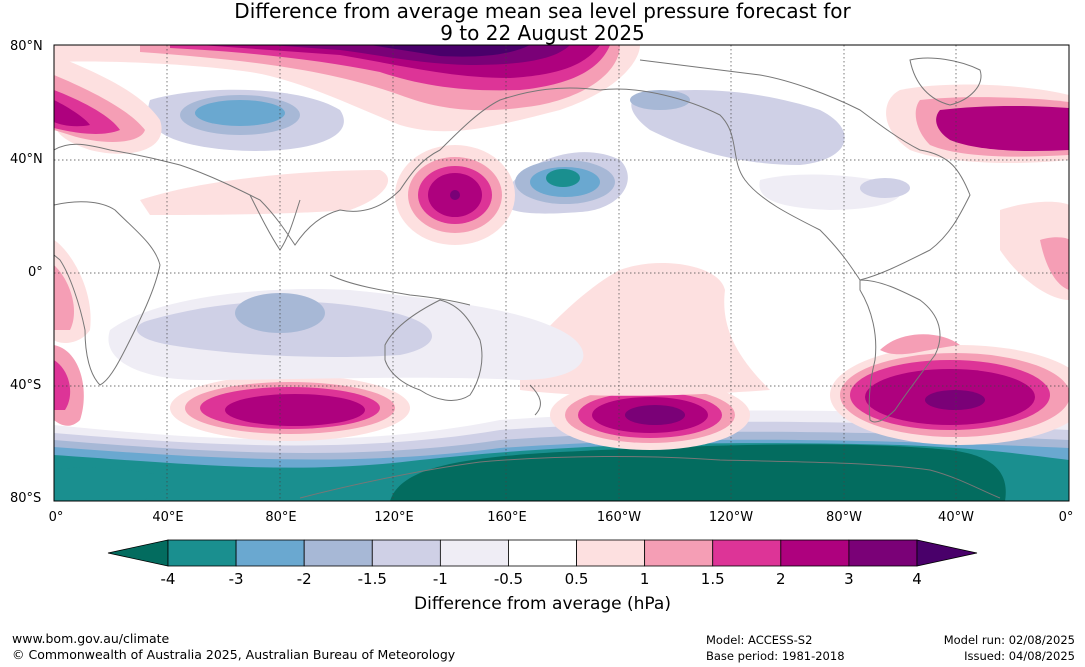 The height and width of the screenshot is (667, 1085). I want to click on colorbar-tick-label: 3, so click(849, 579).